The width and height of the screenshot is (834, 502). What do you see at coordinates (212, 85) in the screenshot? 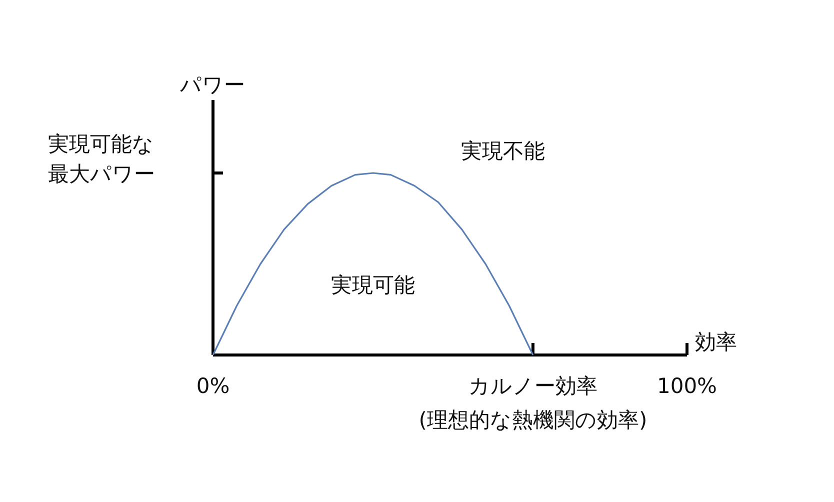
I see `ylabel: パワー` at bounding box center [212, 85].